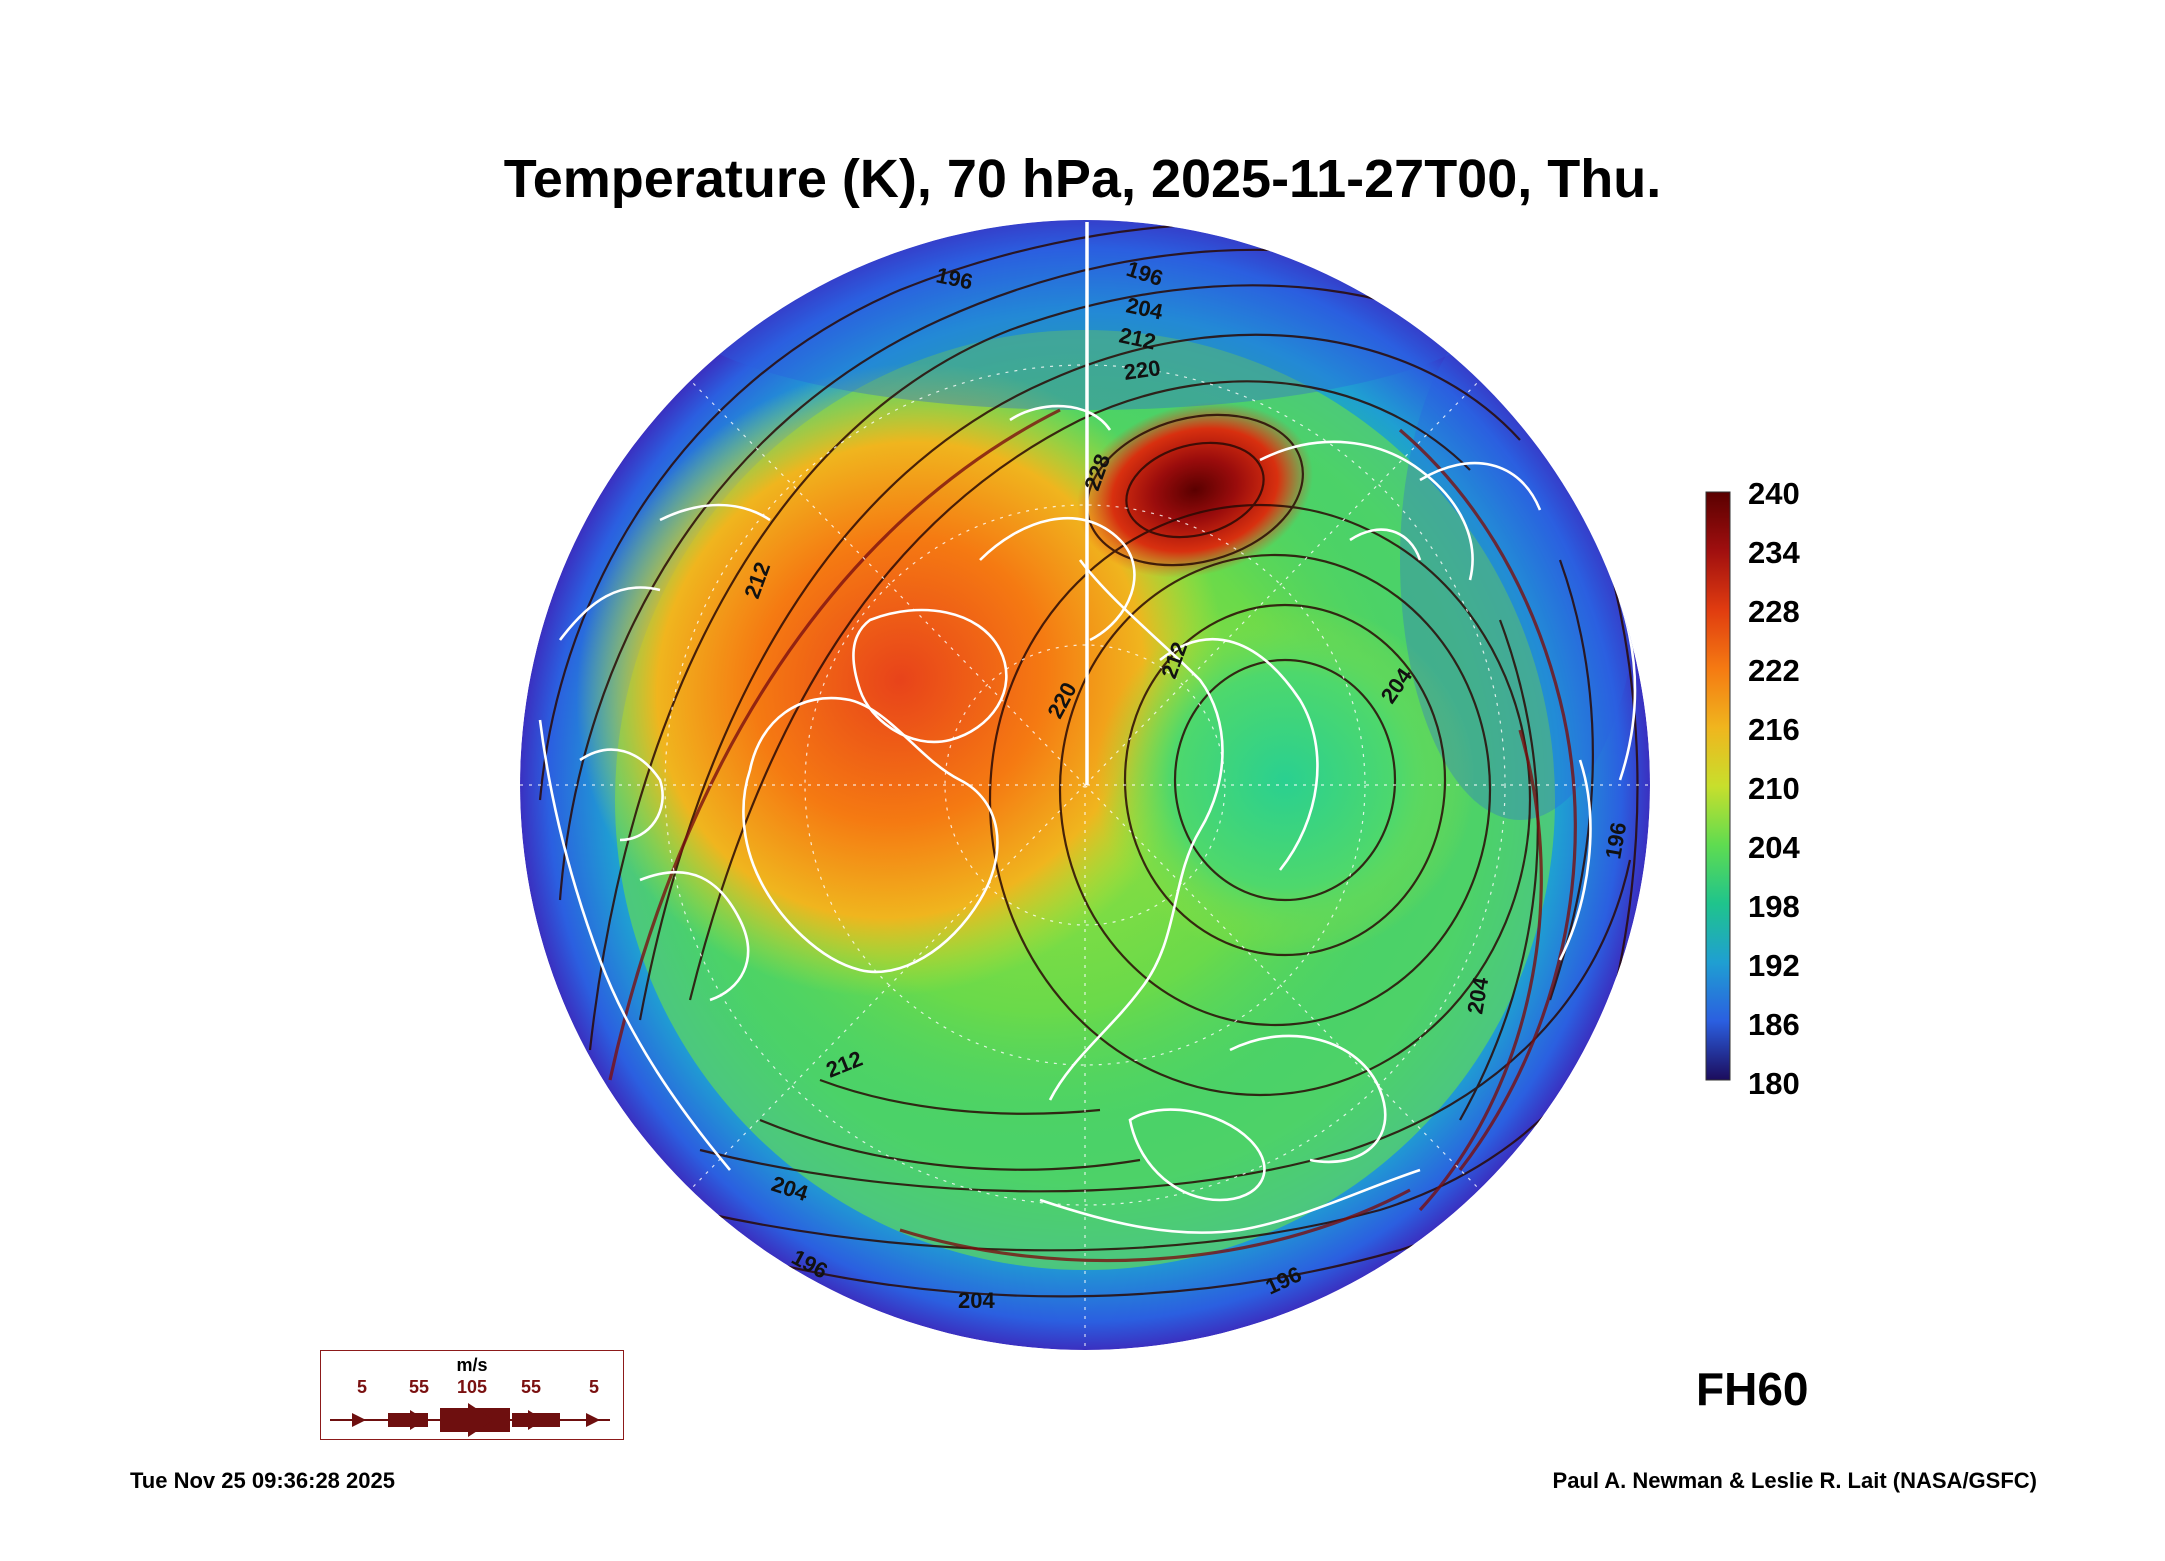 The width and height of the screenshot is (2165, 1561). I want to click on wind-legend-bar, so click(470, 1420).